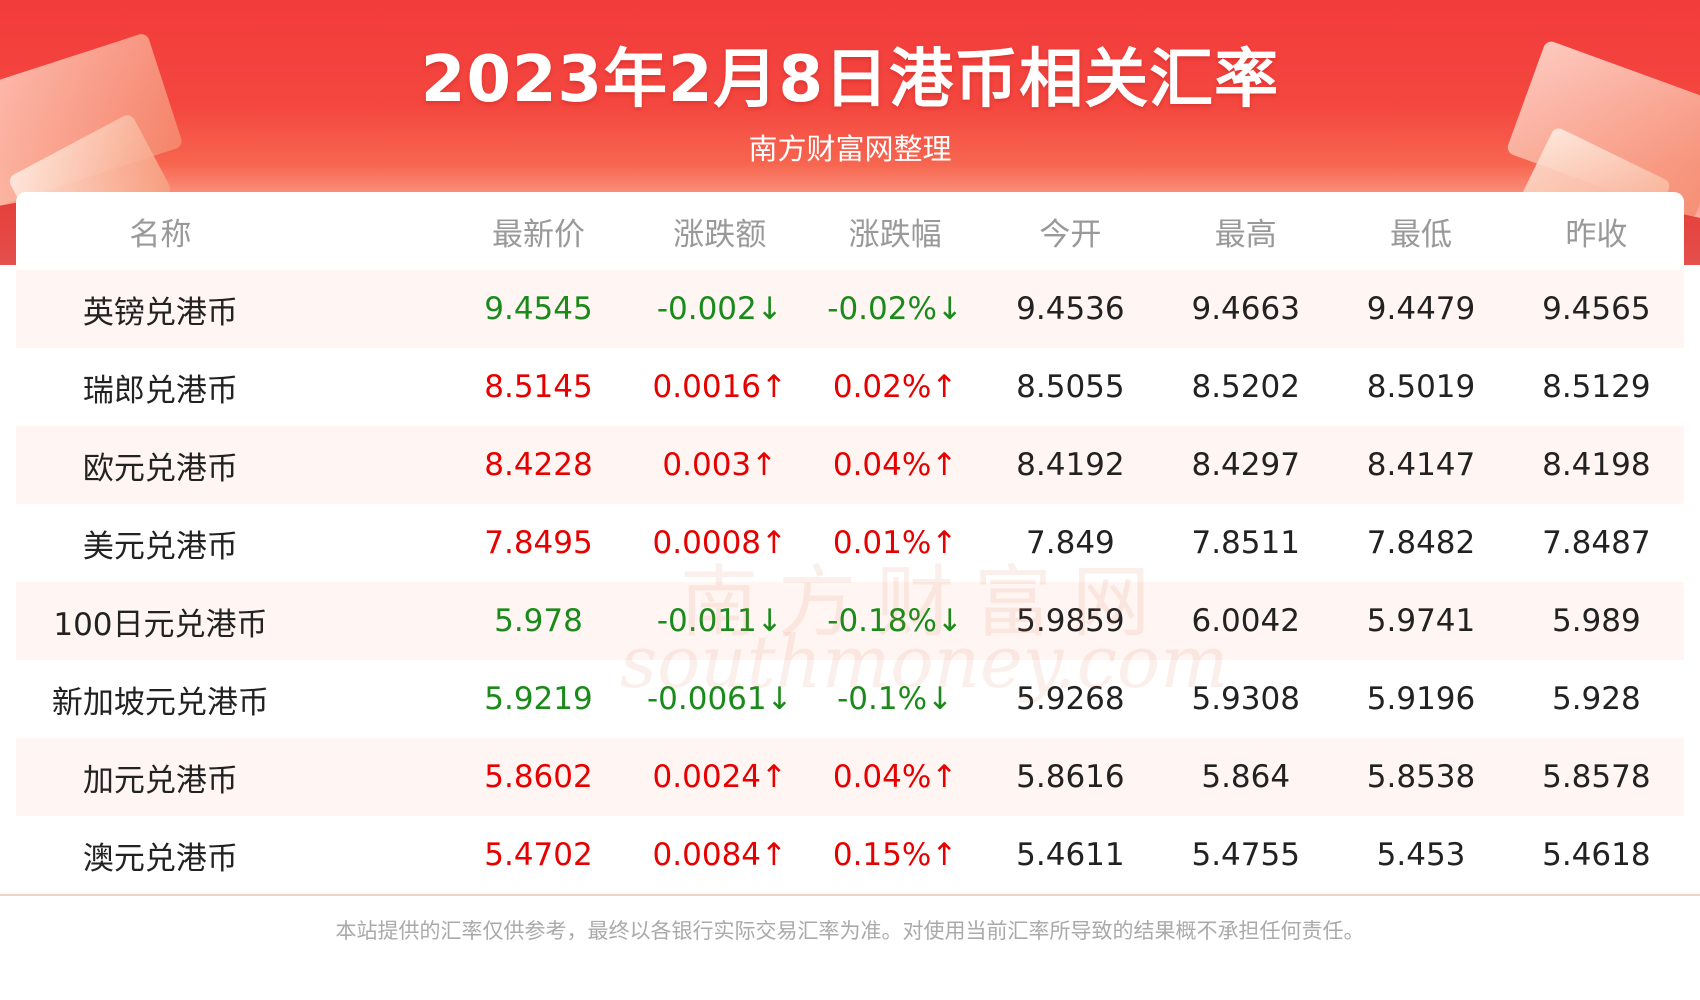  Describe the element at coordinates (850, 80) in the screenshot. I see `page-title: 2023年2月8日港币相关汇率` at that location.